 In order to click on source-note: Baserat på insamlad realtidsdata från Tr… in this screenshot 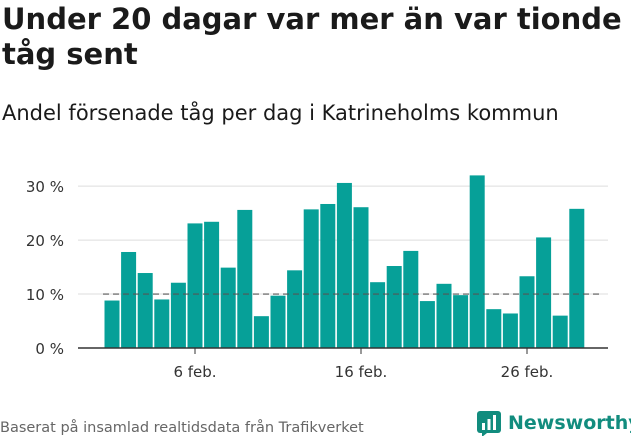, I will do `click(182, 428)`.